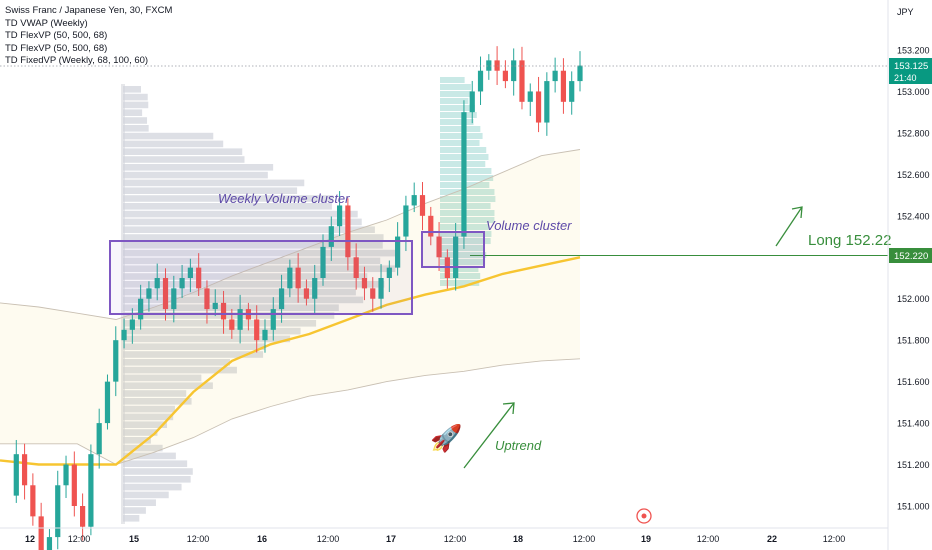 The width and height of the screenshot is (932, 550). Describe the element at coordinates (789, 226) in the screenshot. I see `long-arrow` at that location.